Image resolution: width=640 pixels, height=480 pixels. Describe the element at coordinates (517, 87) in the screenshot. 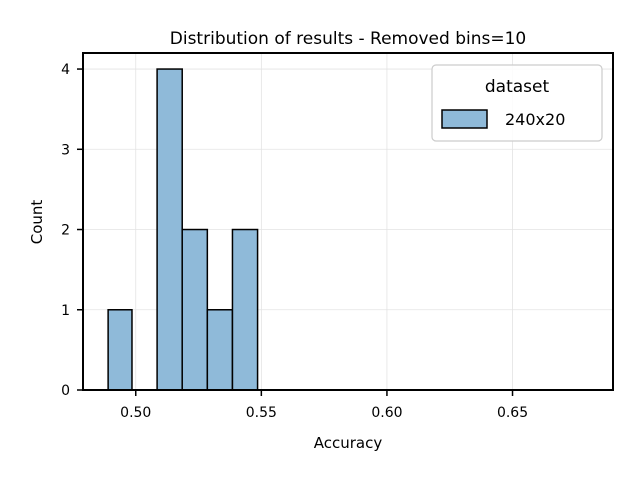

I see `legend-title: dataset` at that location.